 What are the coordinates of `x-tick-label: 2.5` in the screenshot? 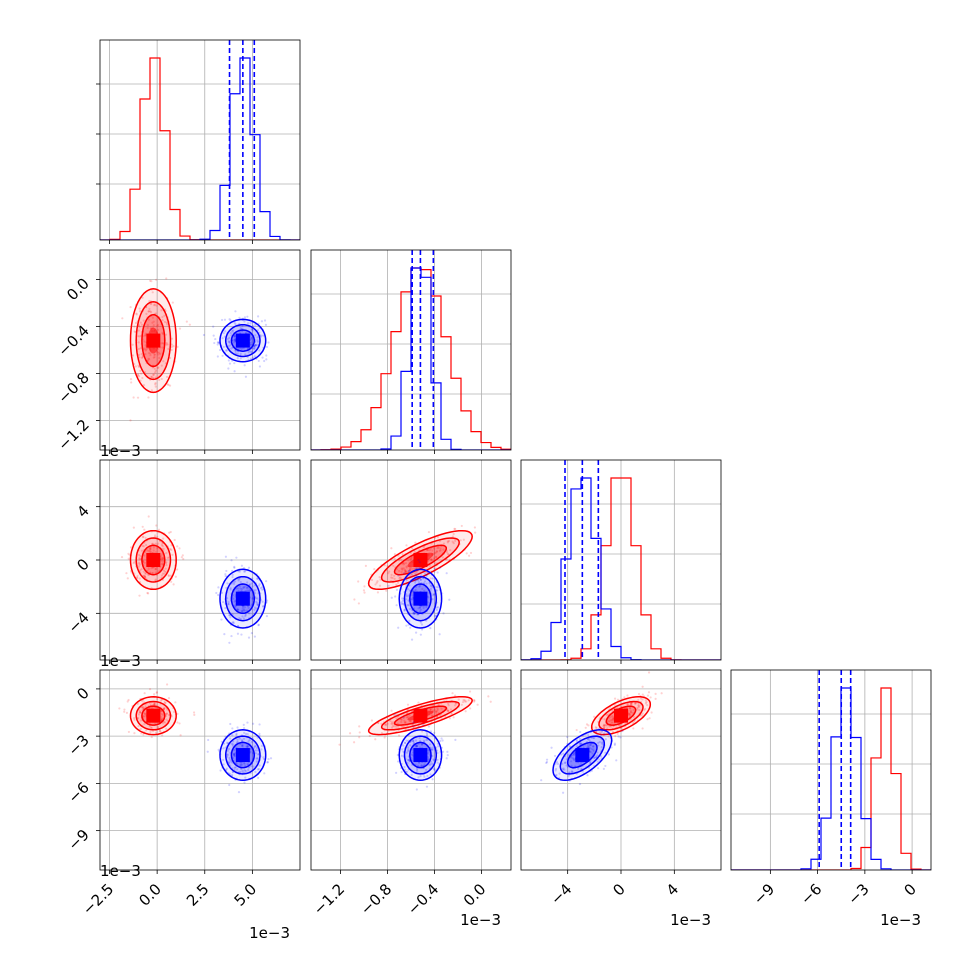 It's located at (198, 895).